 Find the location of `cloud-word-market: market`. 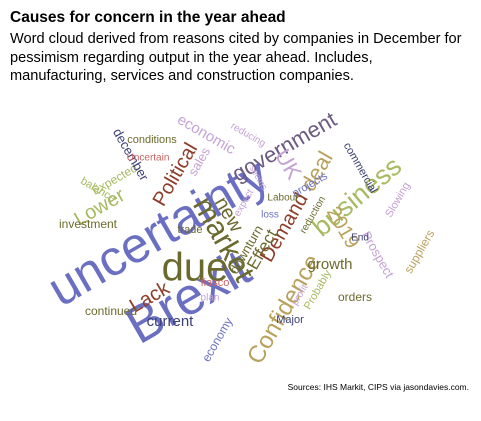

cloud-word-market: market is located at coordinates (223, 239).